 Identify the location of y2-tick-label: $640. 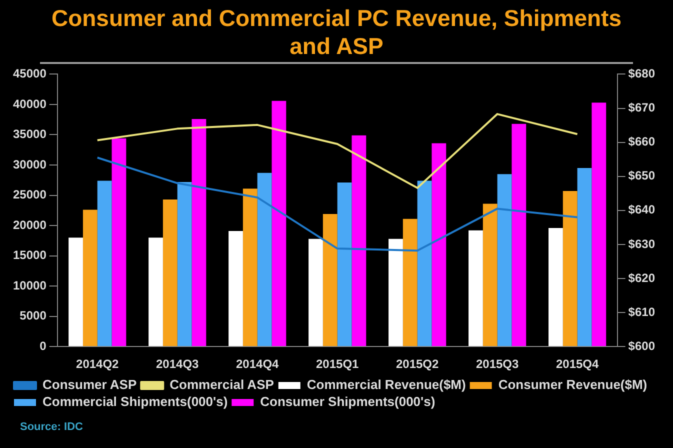
(642, 209).